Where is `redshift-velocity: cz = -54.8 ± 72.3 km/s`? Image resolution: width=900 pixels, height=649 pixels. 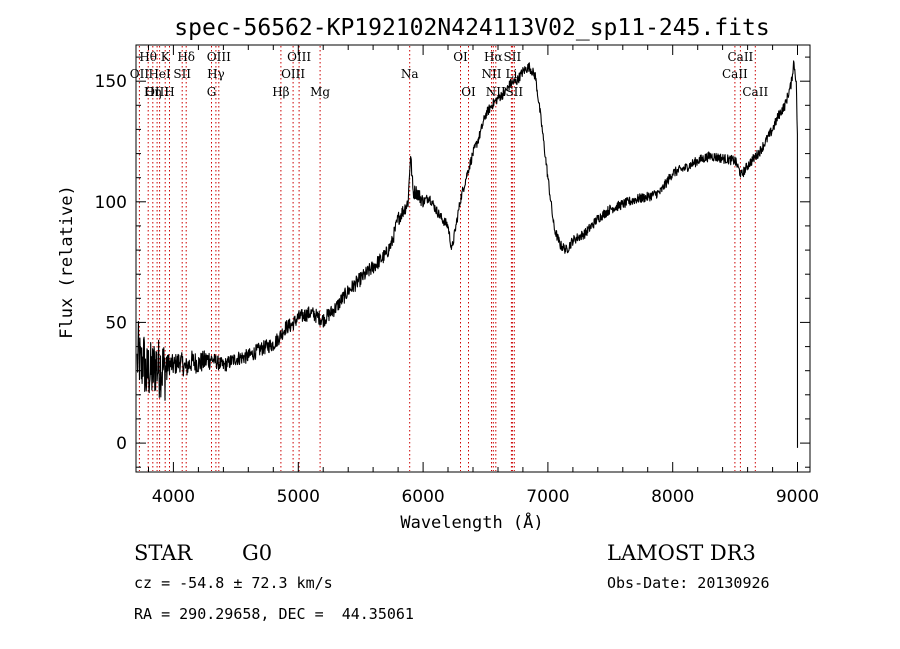
redshift-velocity: cz = -54.8 ± 72.3 km/s is located at coordinates (233, 583).